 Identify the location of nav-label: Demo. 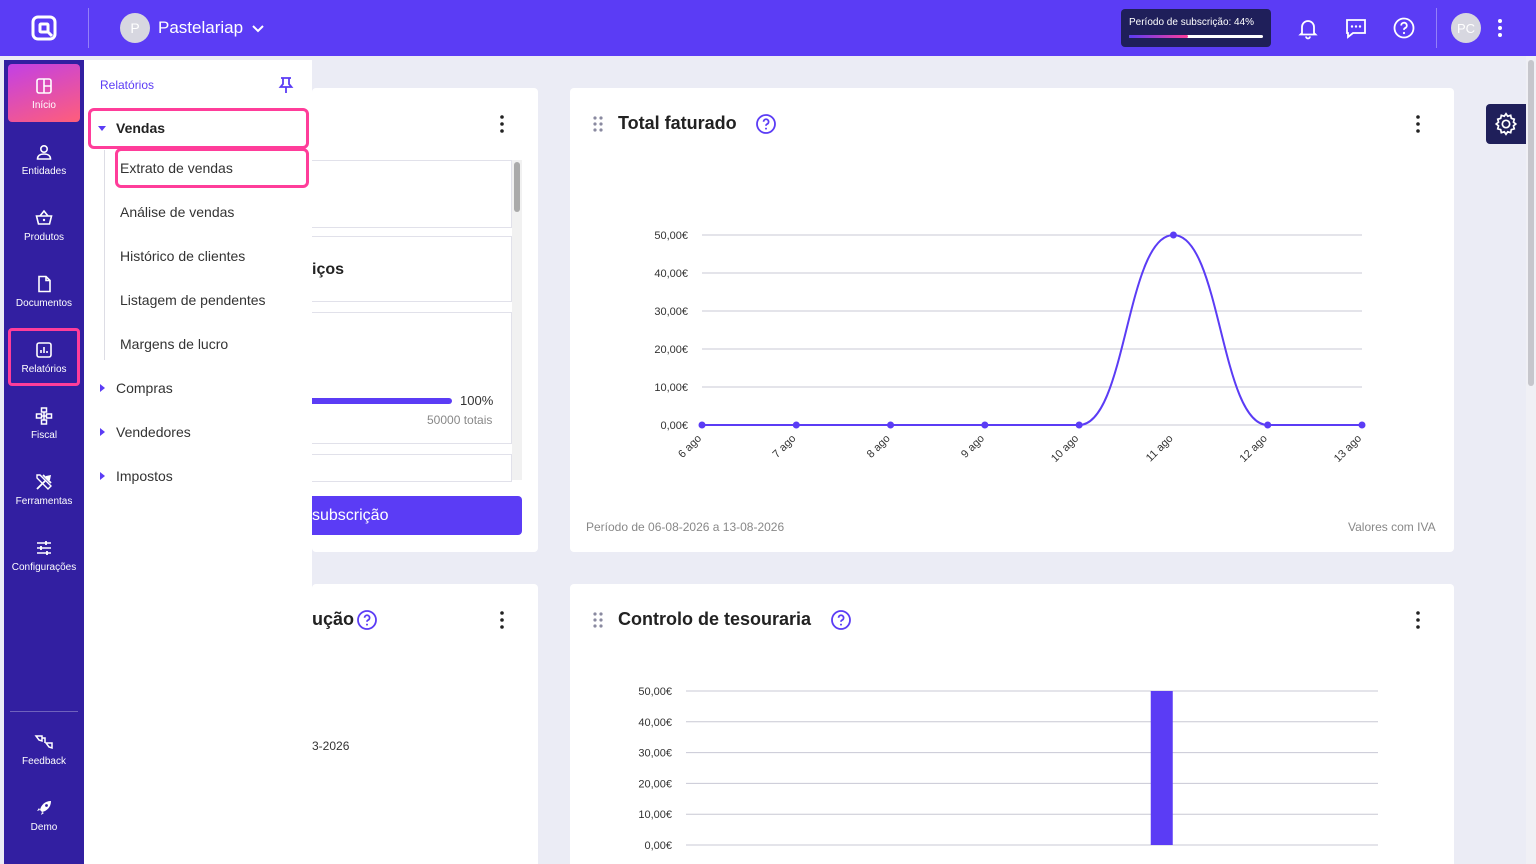
(44, 827).